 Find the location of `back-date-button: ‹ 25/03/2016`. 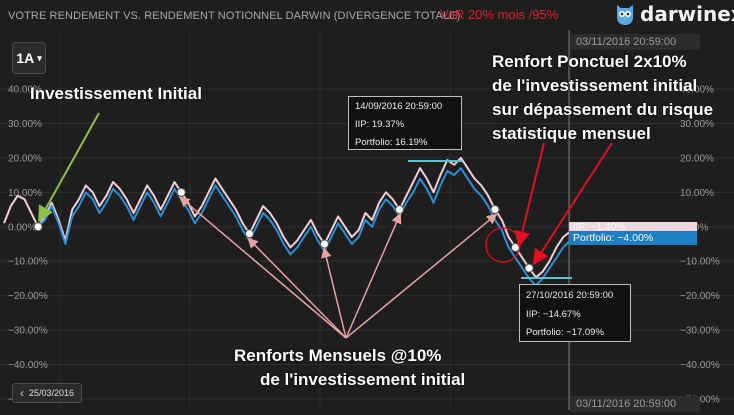

back-date-button: ‹ 25/03/2016 is located at coordinates (47, 393).